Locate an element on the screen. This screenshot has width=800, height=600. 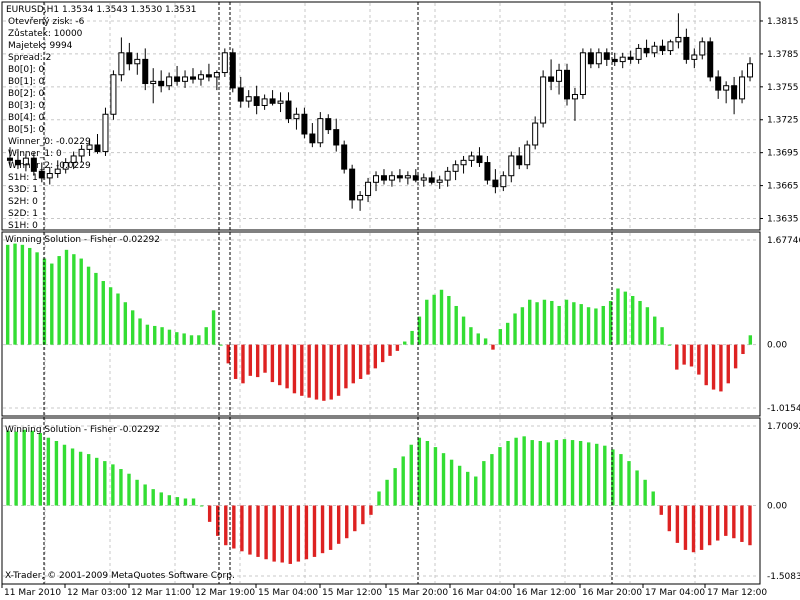
indicator-tick-label: 0.00 is located at coordinates (777, 346).